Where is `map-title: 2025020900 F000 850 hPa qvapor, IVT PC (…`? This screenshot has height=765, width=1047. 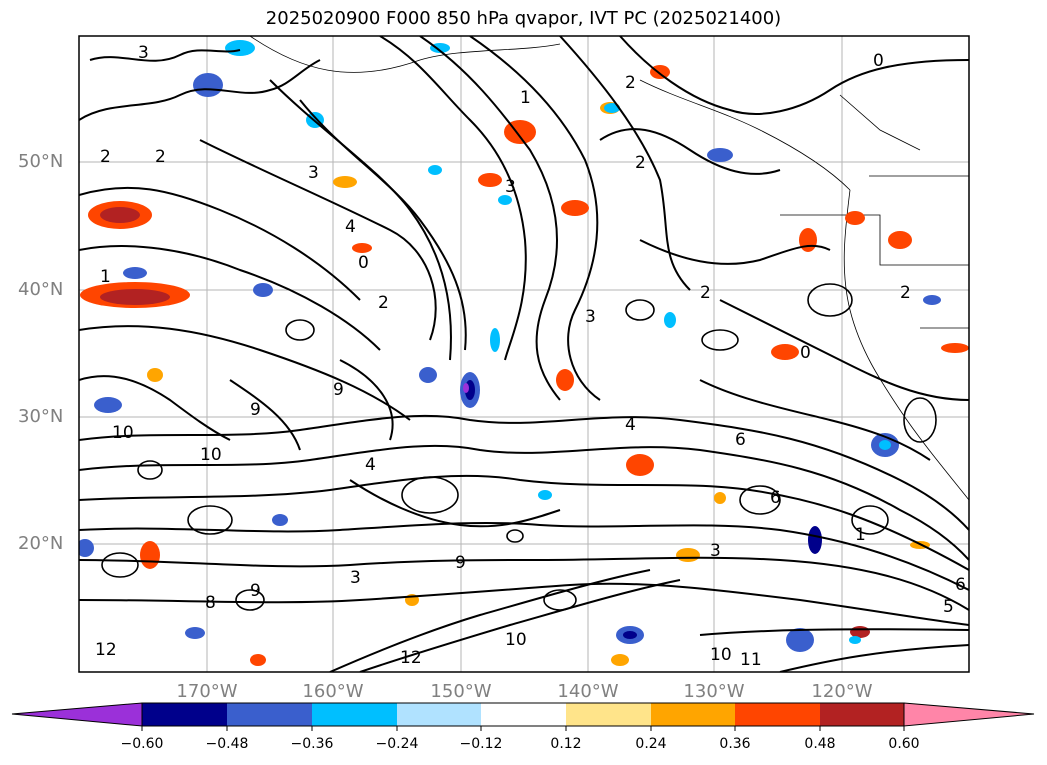 map-title: 2025020900 F000 850 hPa qvapor, IVT PC (… is located at coordinates (523, 18).